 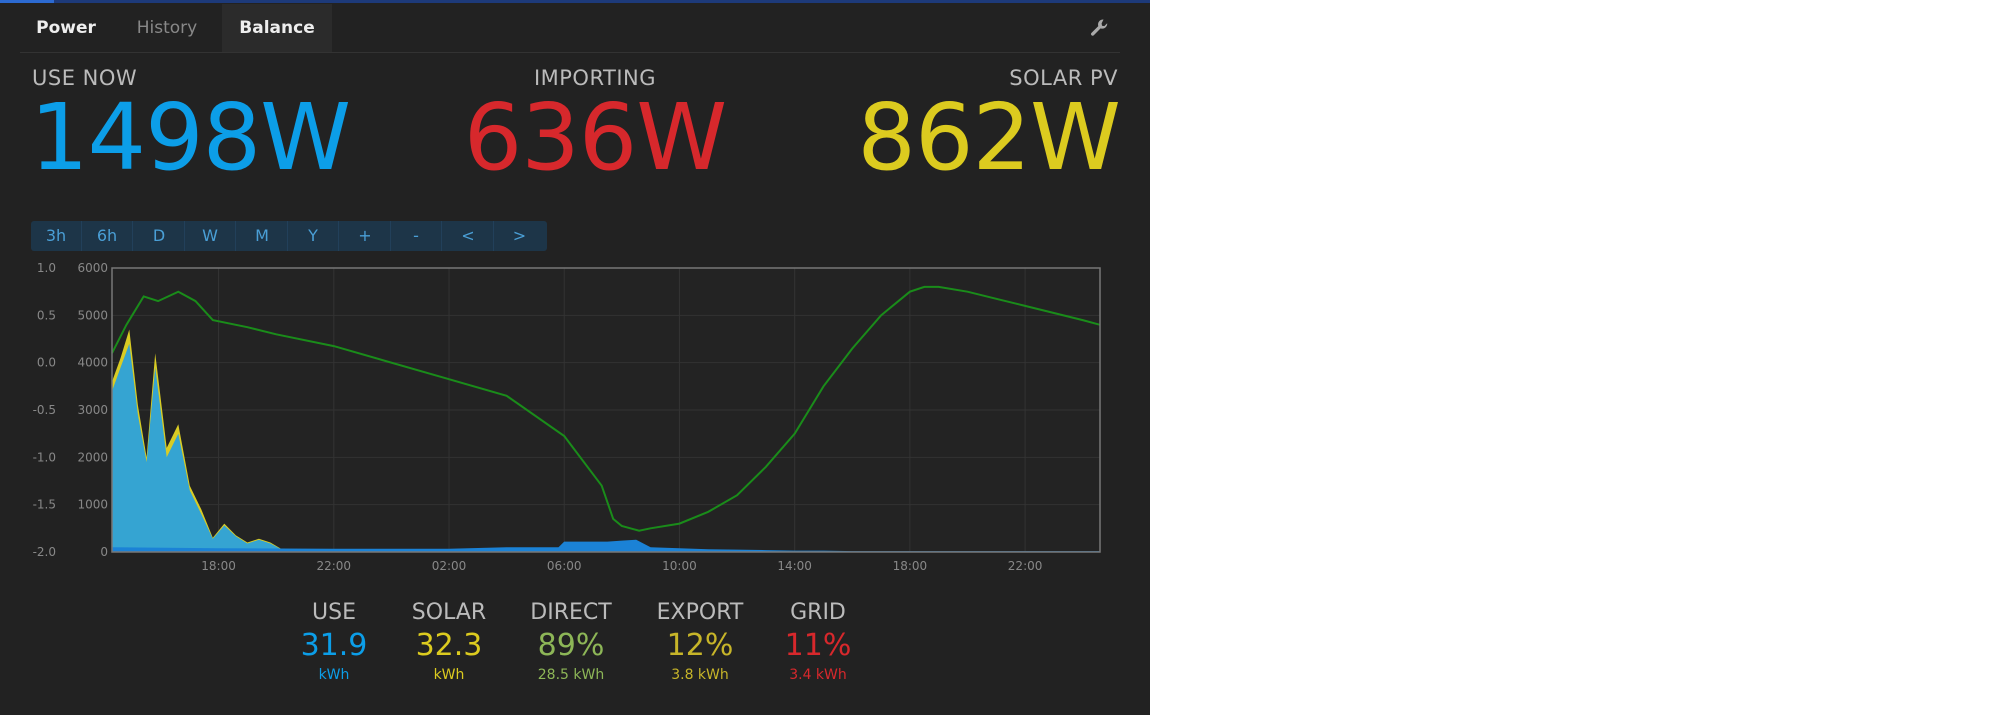 I want to click on range-month-button: M, so click(x=262, y=236).